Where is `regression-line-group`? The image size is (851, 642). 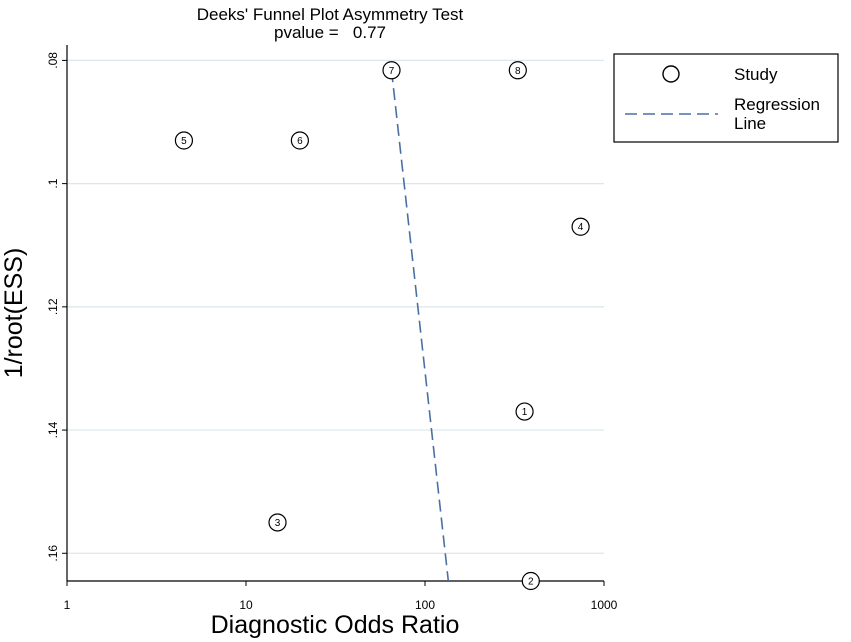 regression-line-group is located at coordinates (420, 326).